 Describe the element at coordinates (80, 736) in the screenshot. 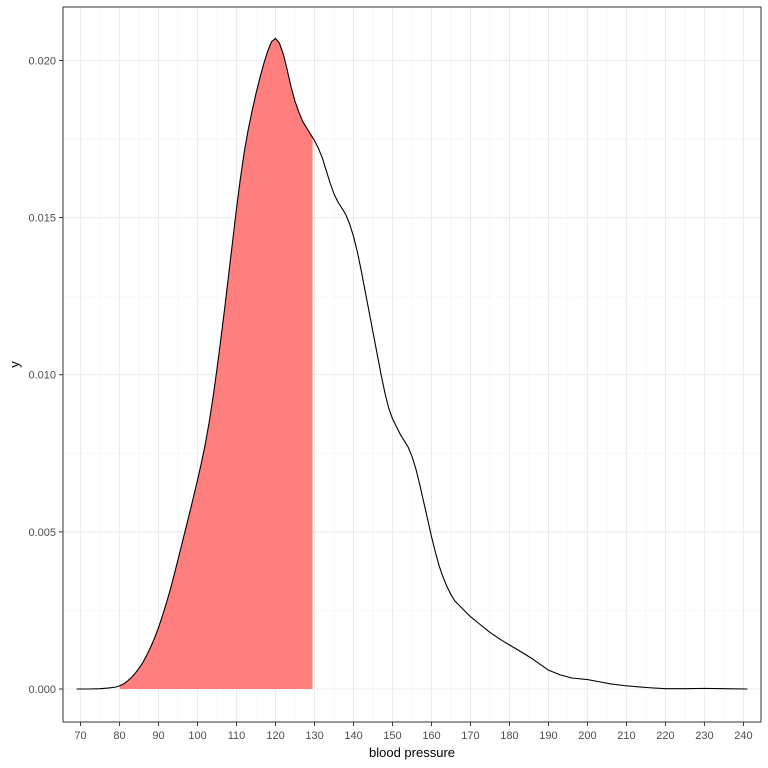

I see `x-tick-label: 70` at that location.